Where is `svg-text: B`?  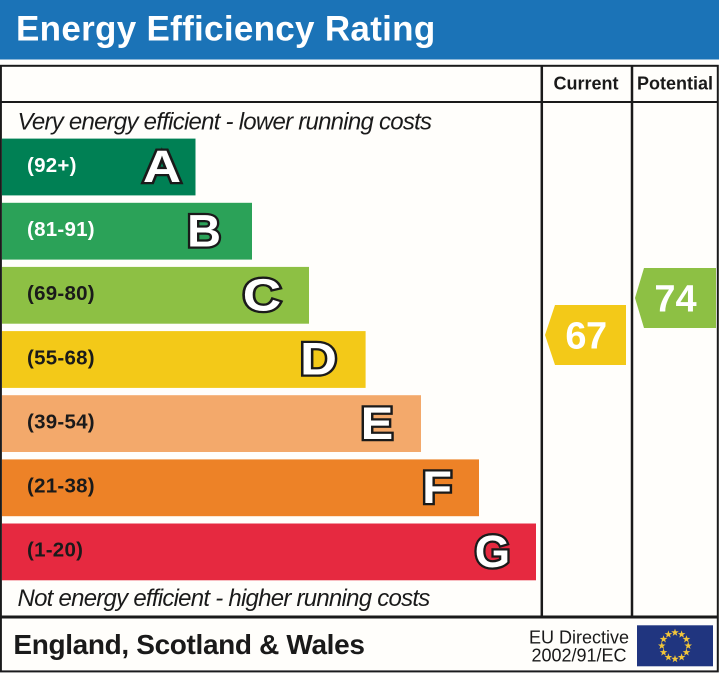
svg-text: B is located at coordinates (204, 230).